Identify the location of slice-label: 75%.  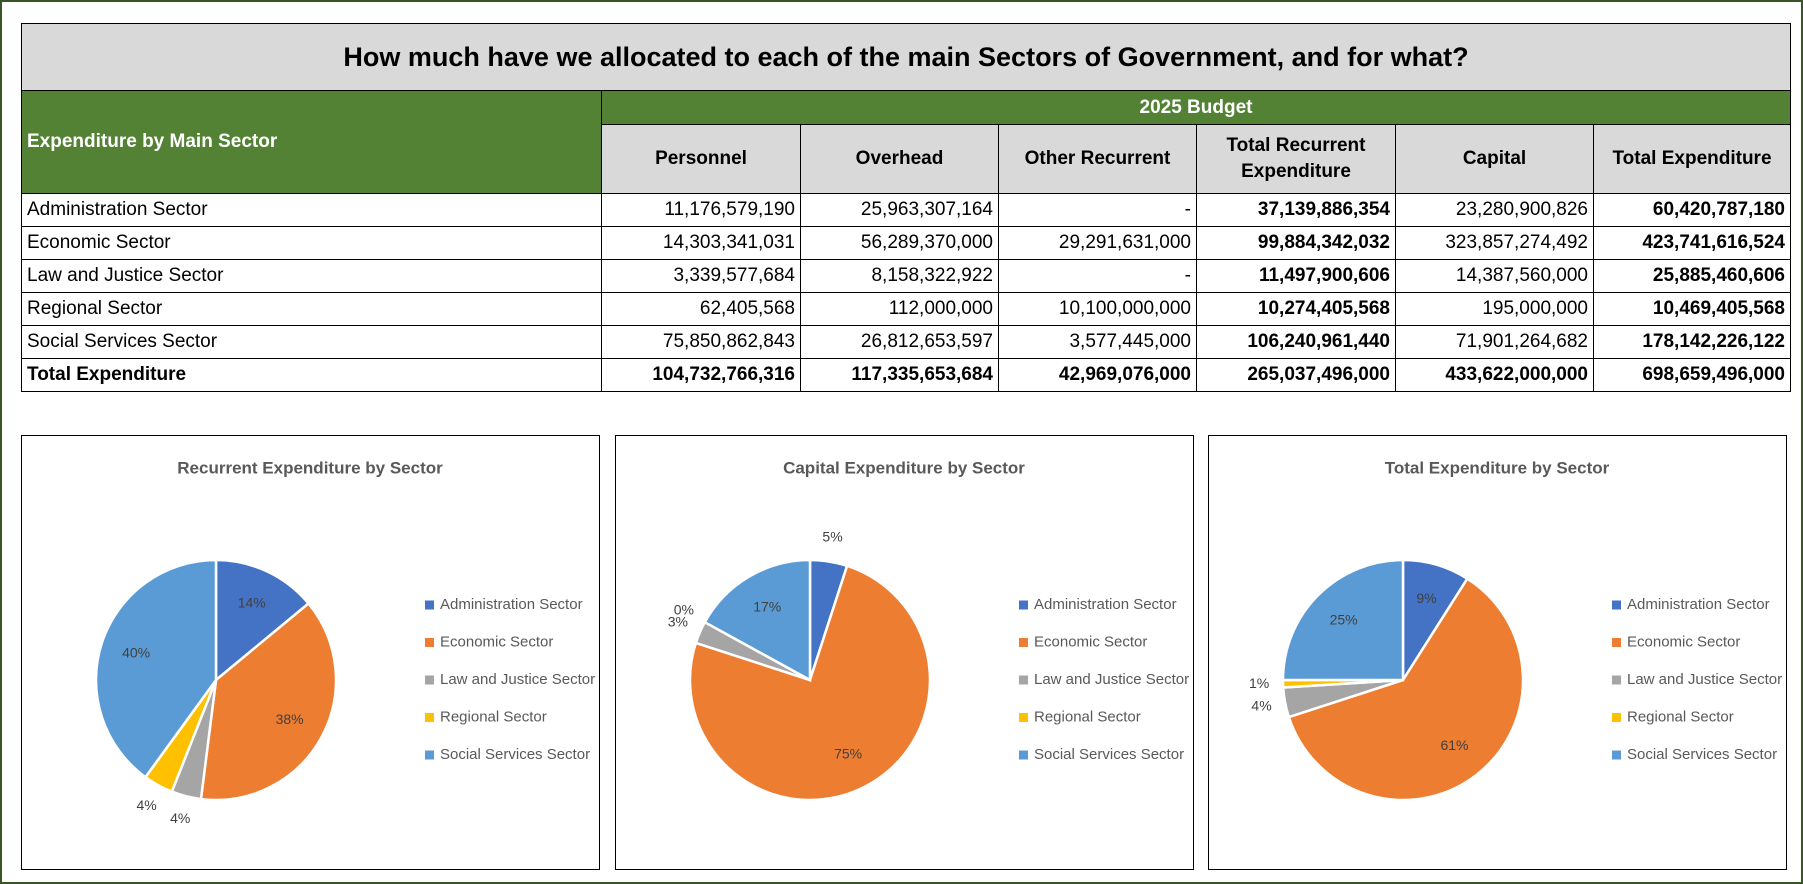
(848, 754).